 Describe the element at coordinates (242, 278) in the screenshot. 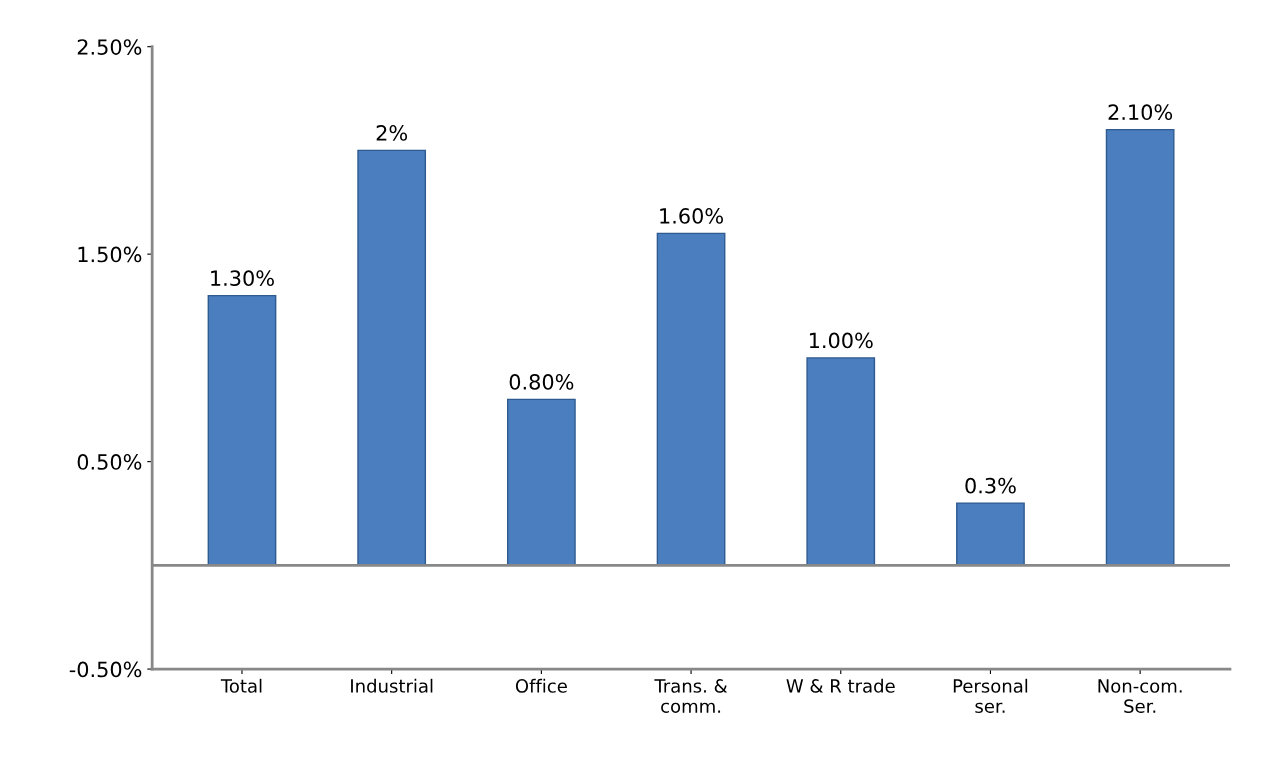

I see `data-label: 1.30%` at that location.